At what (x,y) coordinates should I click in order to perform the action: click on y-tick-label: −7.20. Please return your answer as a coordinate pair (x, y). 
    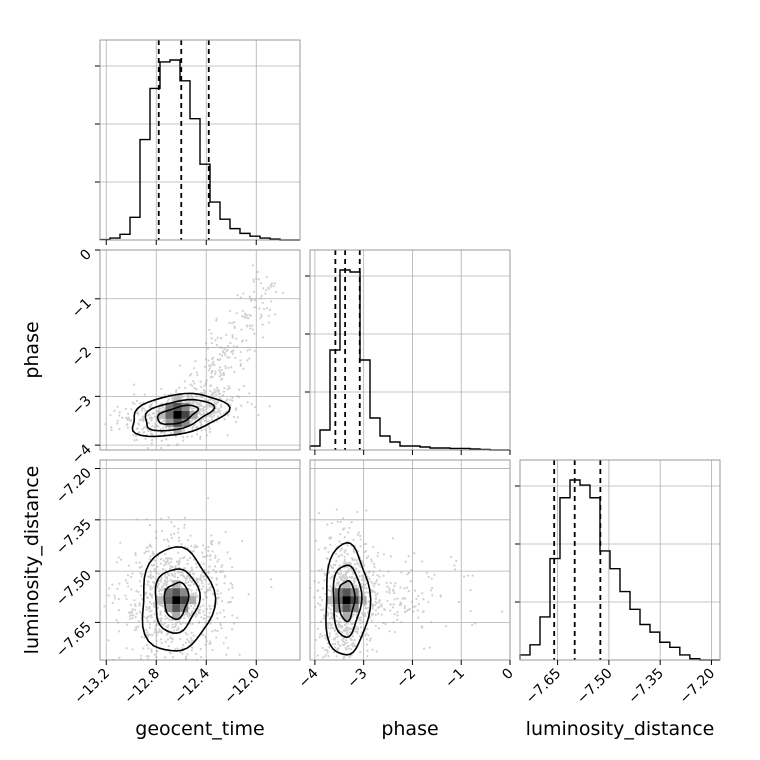
    Looking at the image, I should click on (74, 486).